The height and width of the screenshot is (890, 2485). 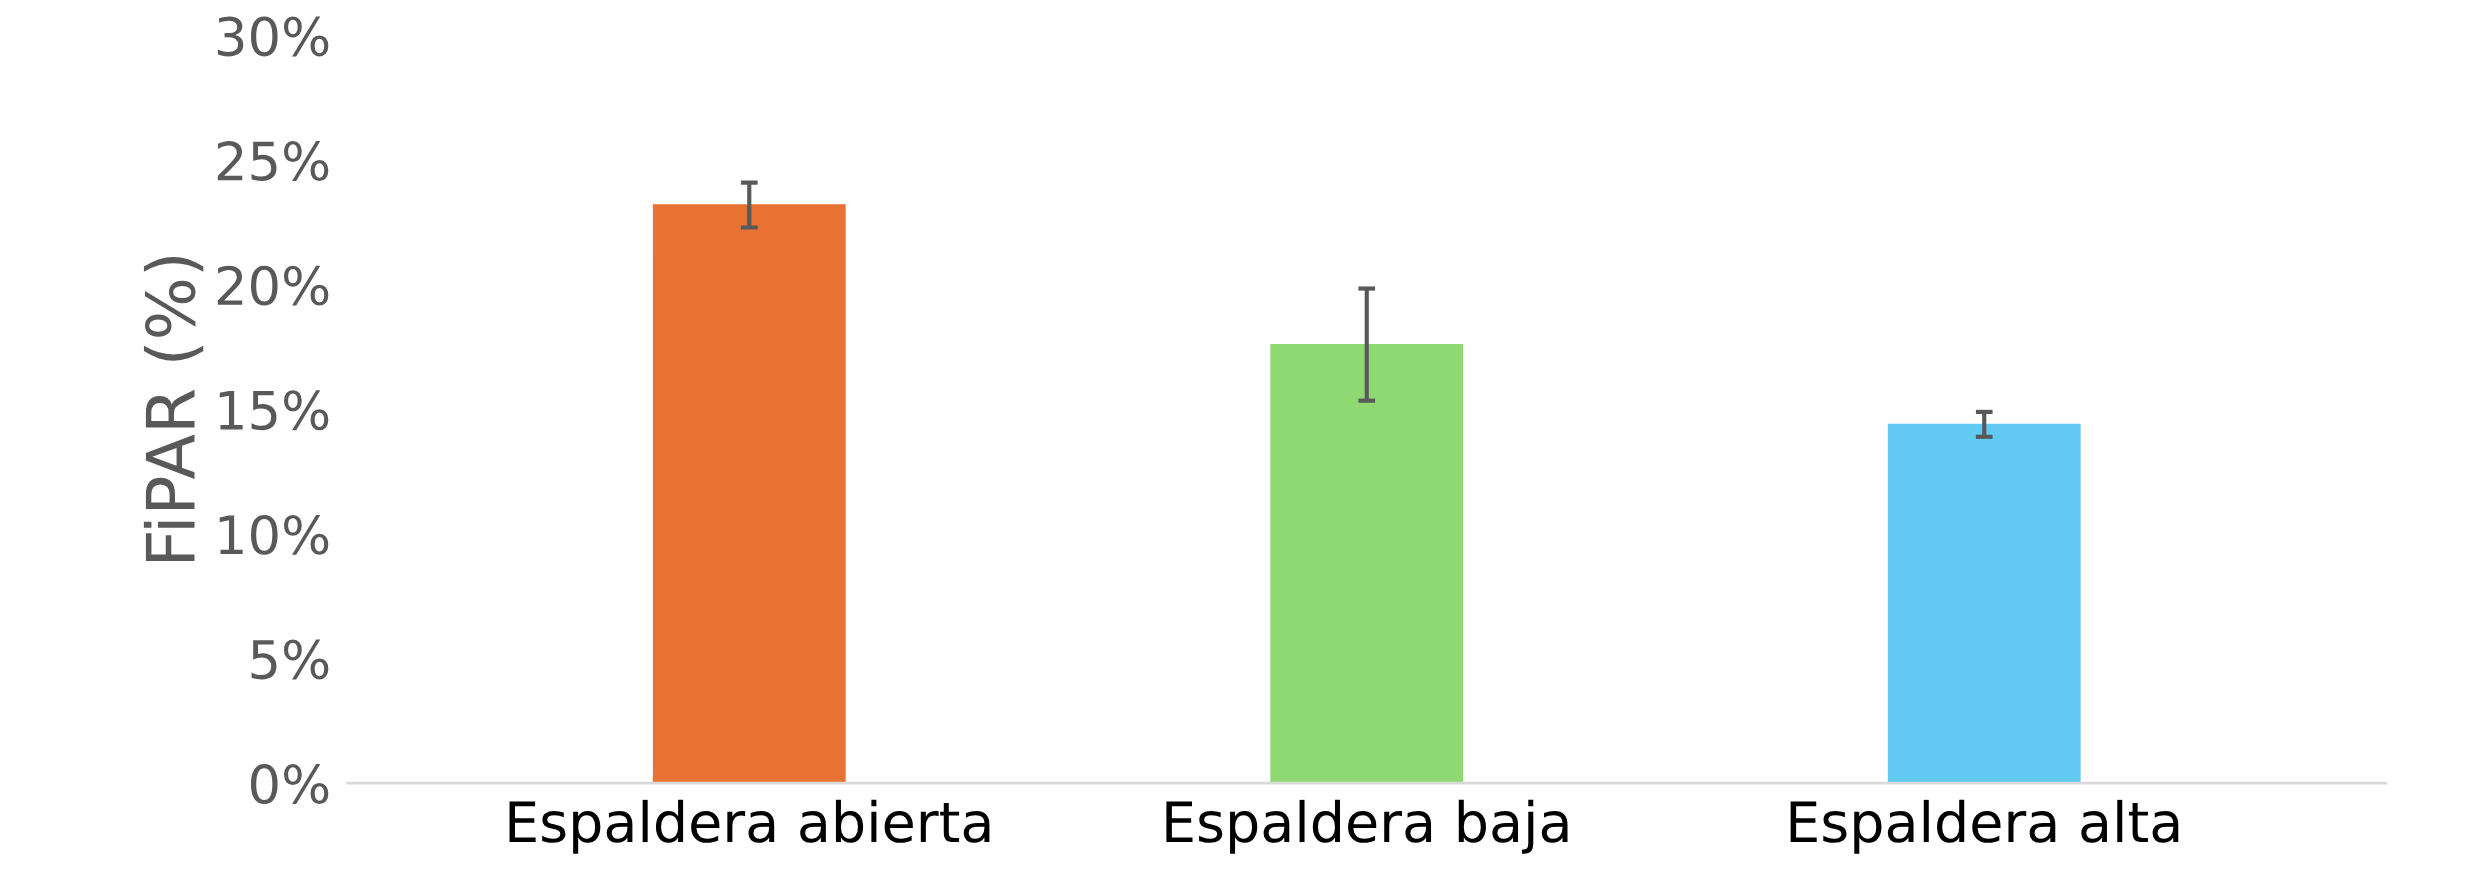 What do you see at coordinates (273, 36) in the screenshot?
I see `y-tick-label: 30%` at bounding box center [273, 36].